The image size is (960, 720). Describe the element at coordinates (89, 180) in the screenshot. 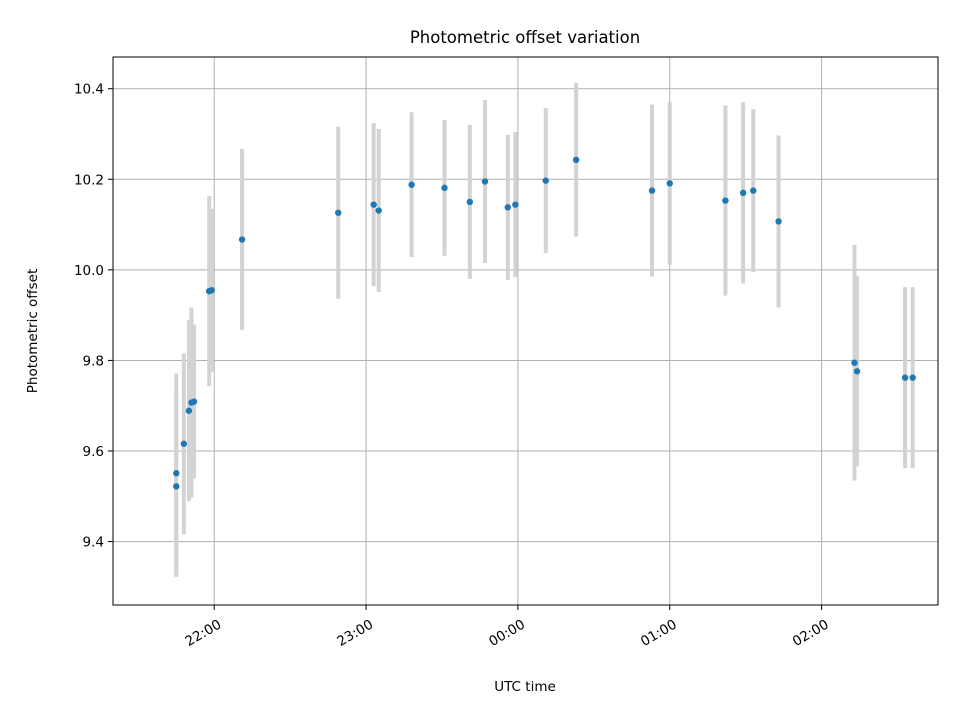

I see `y-tick-label: 10.2` at that location.